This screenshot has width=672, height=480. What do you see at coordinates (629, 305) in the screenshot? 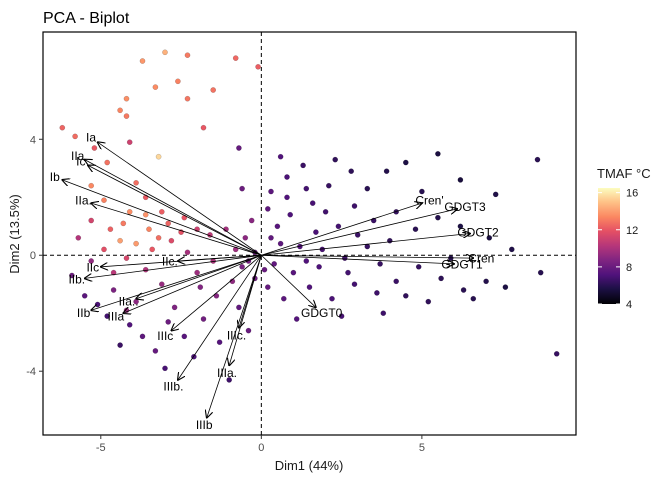
I see `legend-tick-label: 4` at bounding box center [629, 305].